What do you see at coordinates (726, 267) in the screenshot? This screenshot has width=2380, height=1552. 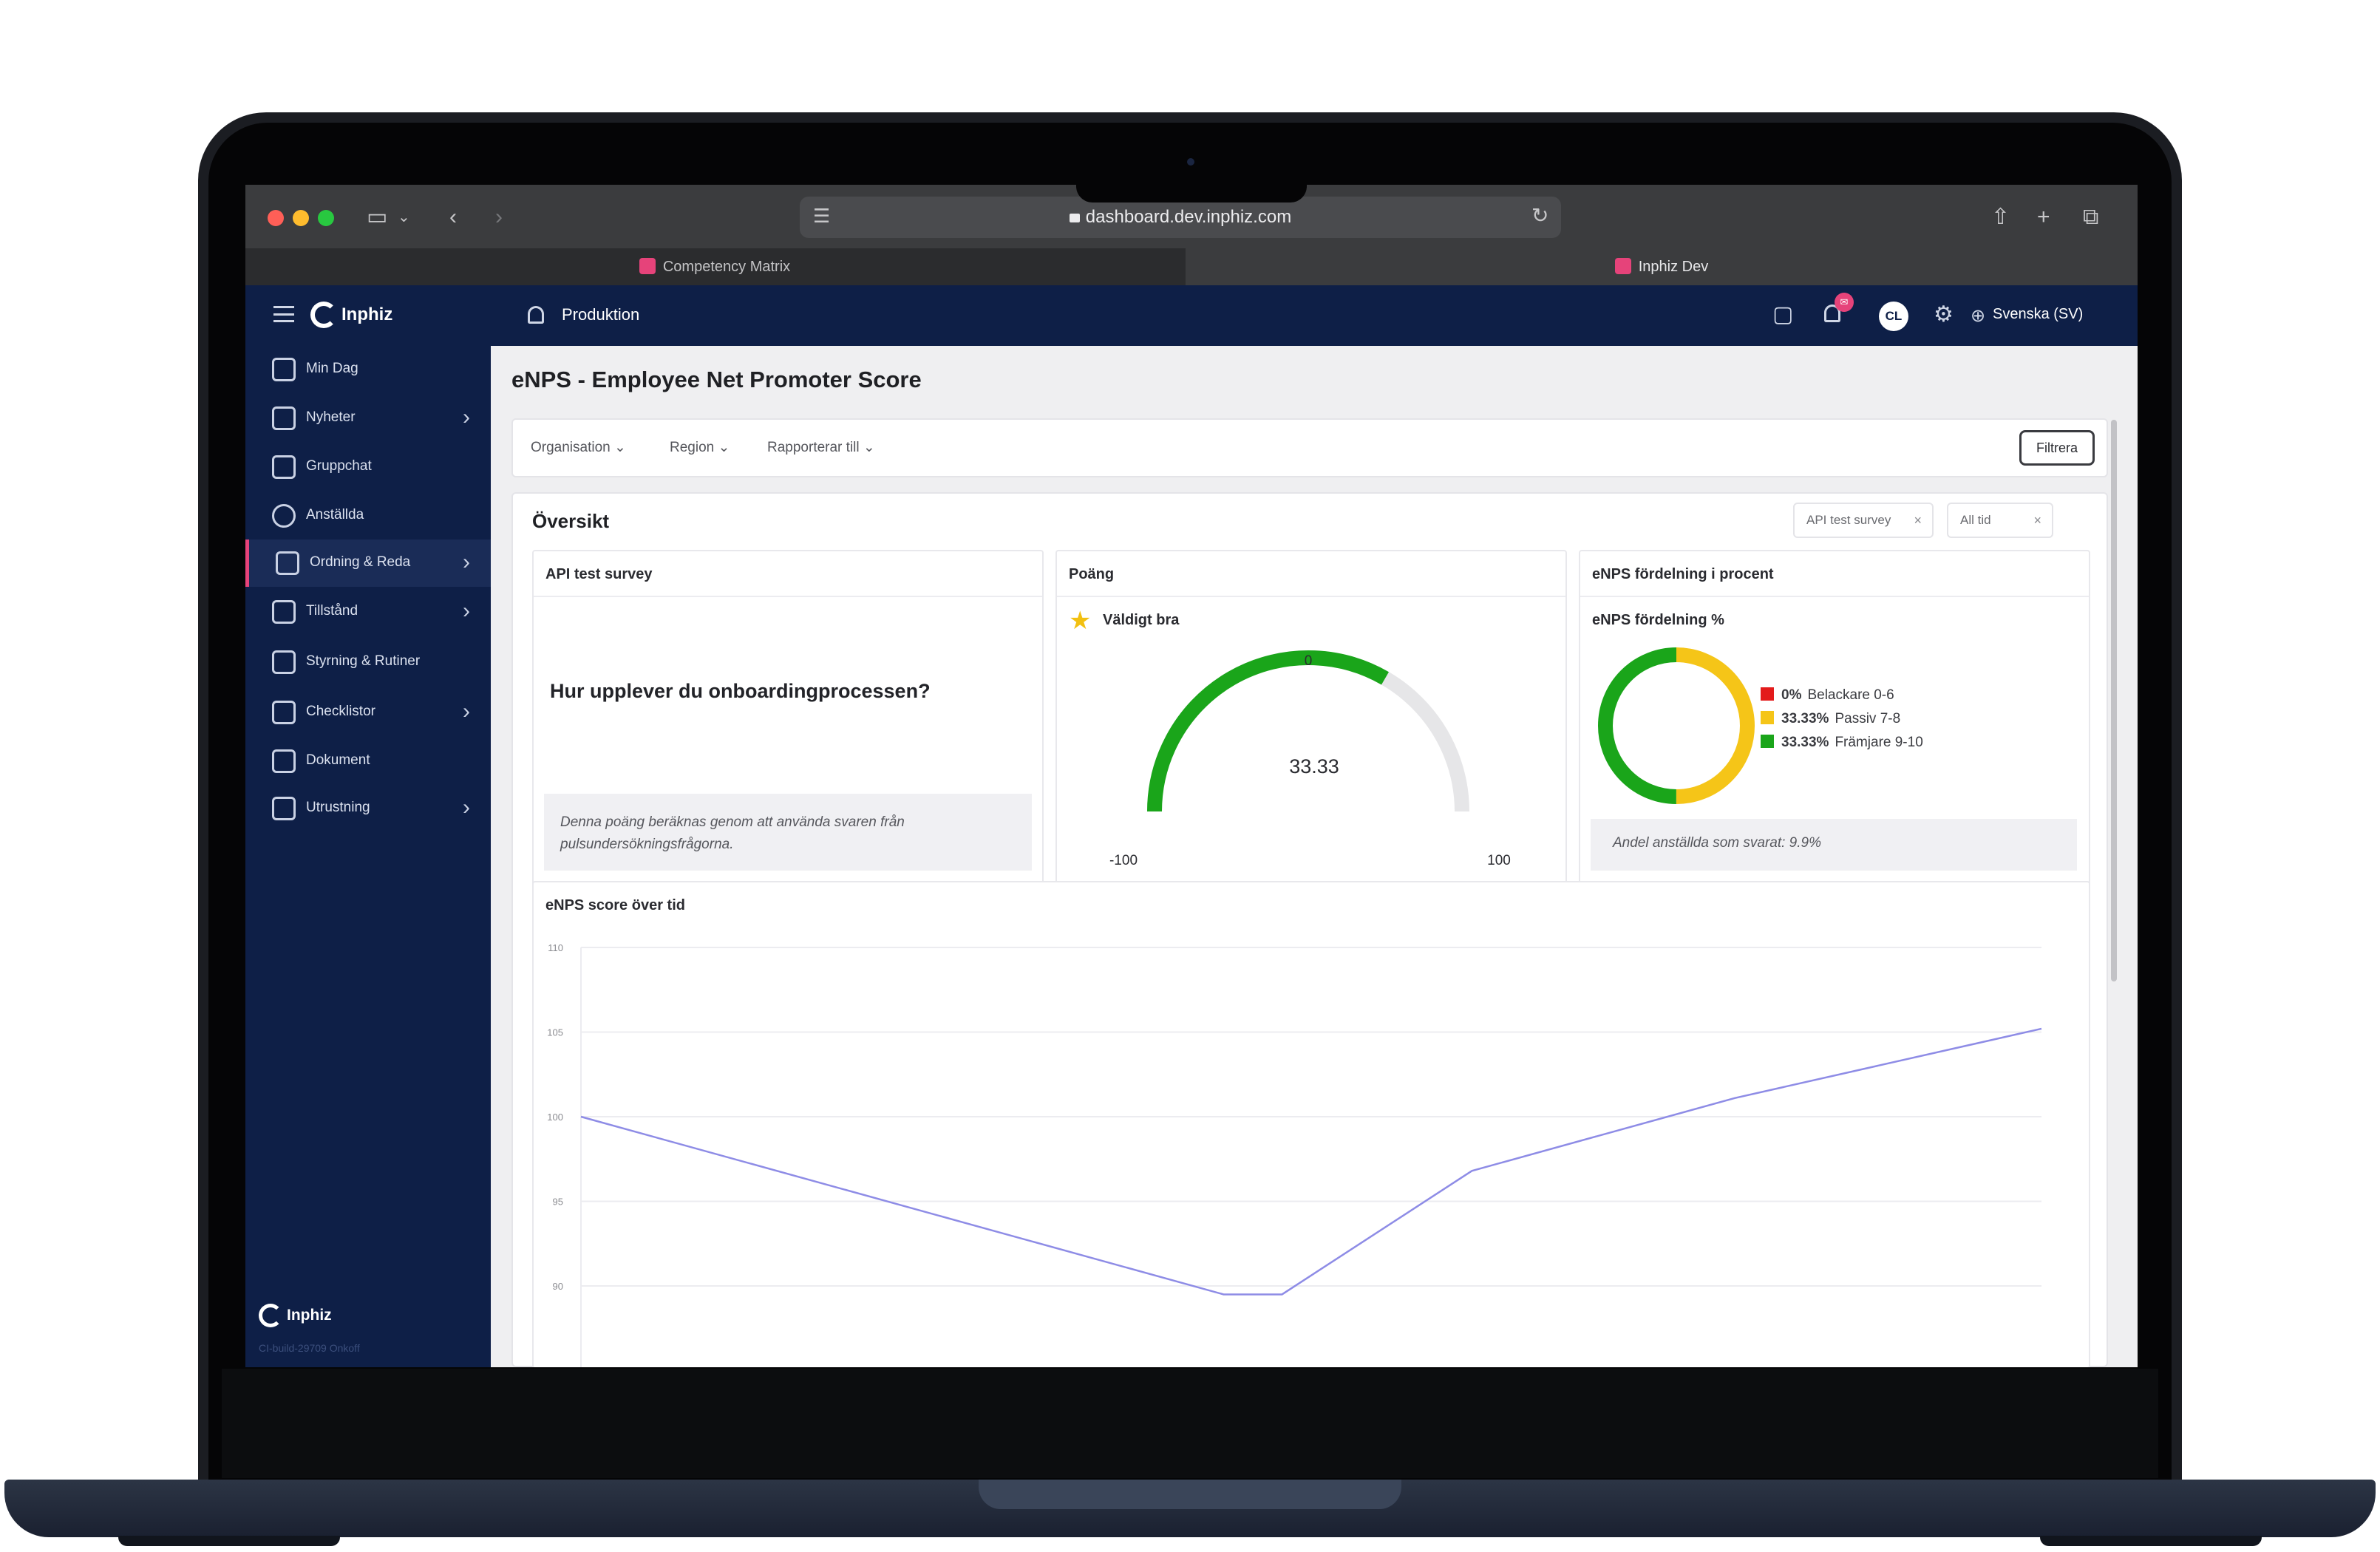 I see `tab-label: Competency Matrix` at bounding box center [726, 267].